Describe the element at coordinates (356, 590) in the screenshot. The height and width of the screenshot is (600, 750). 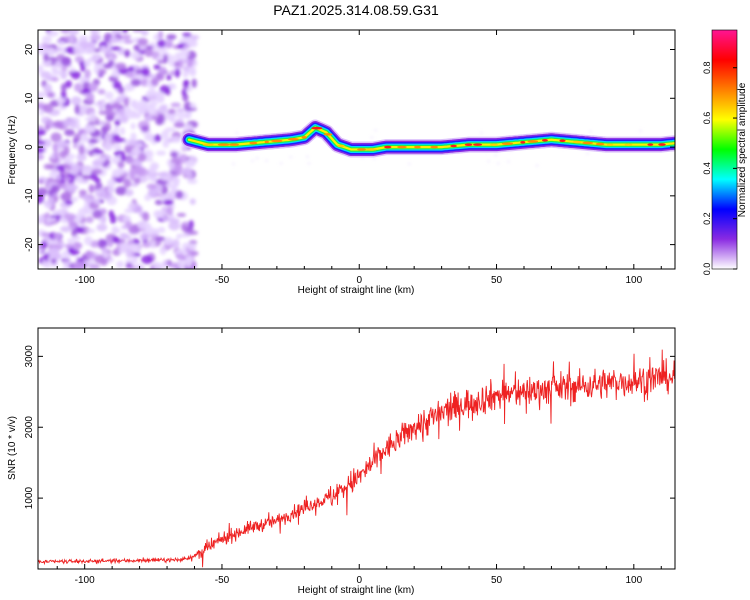
I see `snr-xlabel: Height of straight line (km)` at that location.